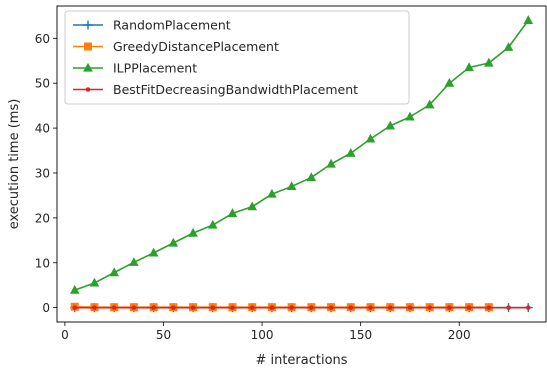  I want to click on legend-entry: ILPPlacement, so click(135, 68).